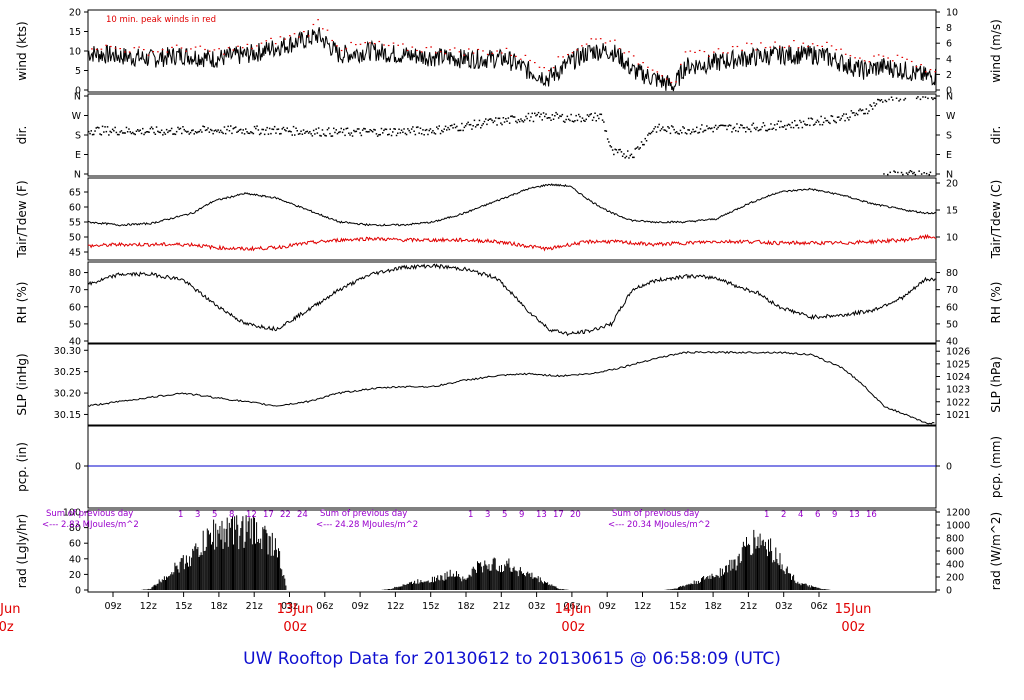 The image size is (1024, 700). Describe the element at coordinates (214, 515) in the screenshot. I see `rad-hour-mark: 5` at that location.